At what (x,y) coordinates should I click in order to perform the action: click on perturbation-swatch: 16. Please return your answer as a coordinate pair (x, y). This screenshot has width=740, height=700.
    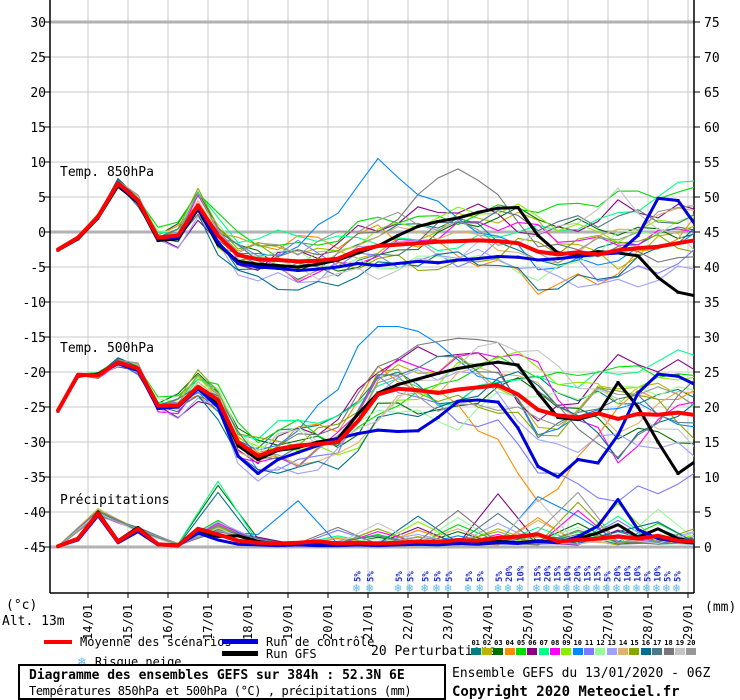
    Looking at the image, I should click on (645, 647).